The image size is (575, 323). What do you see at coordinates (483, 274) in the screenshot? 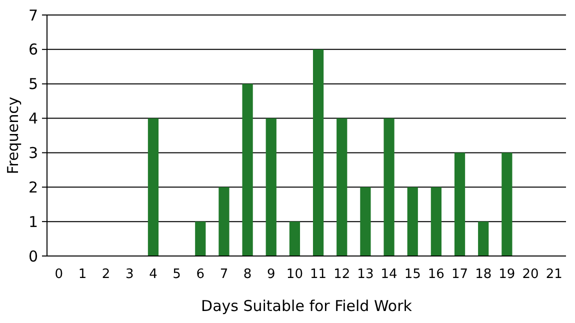
I see `x-tick-label: 18` at bounding box center [483, 274].